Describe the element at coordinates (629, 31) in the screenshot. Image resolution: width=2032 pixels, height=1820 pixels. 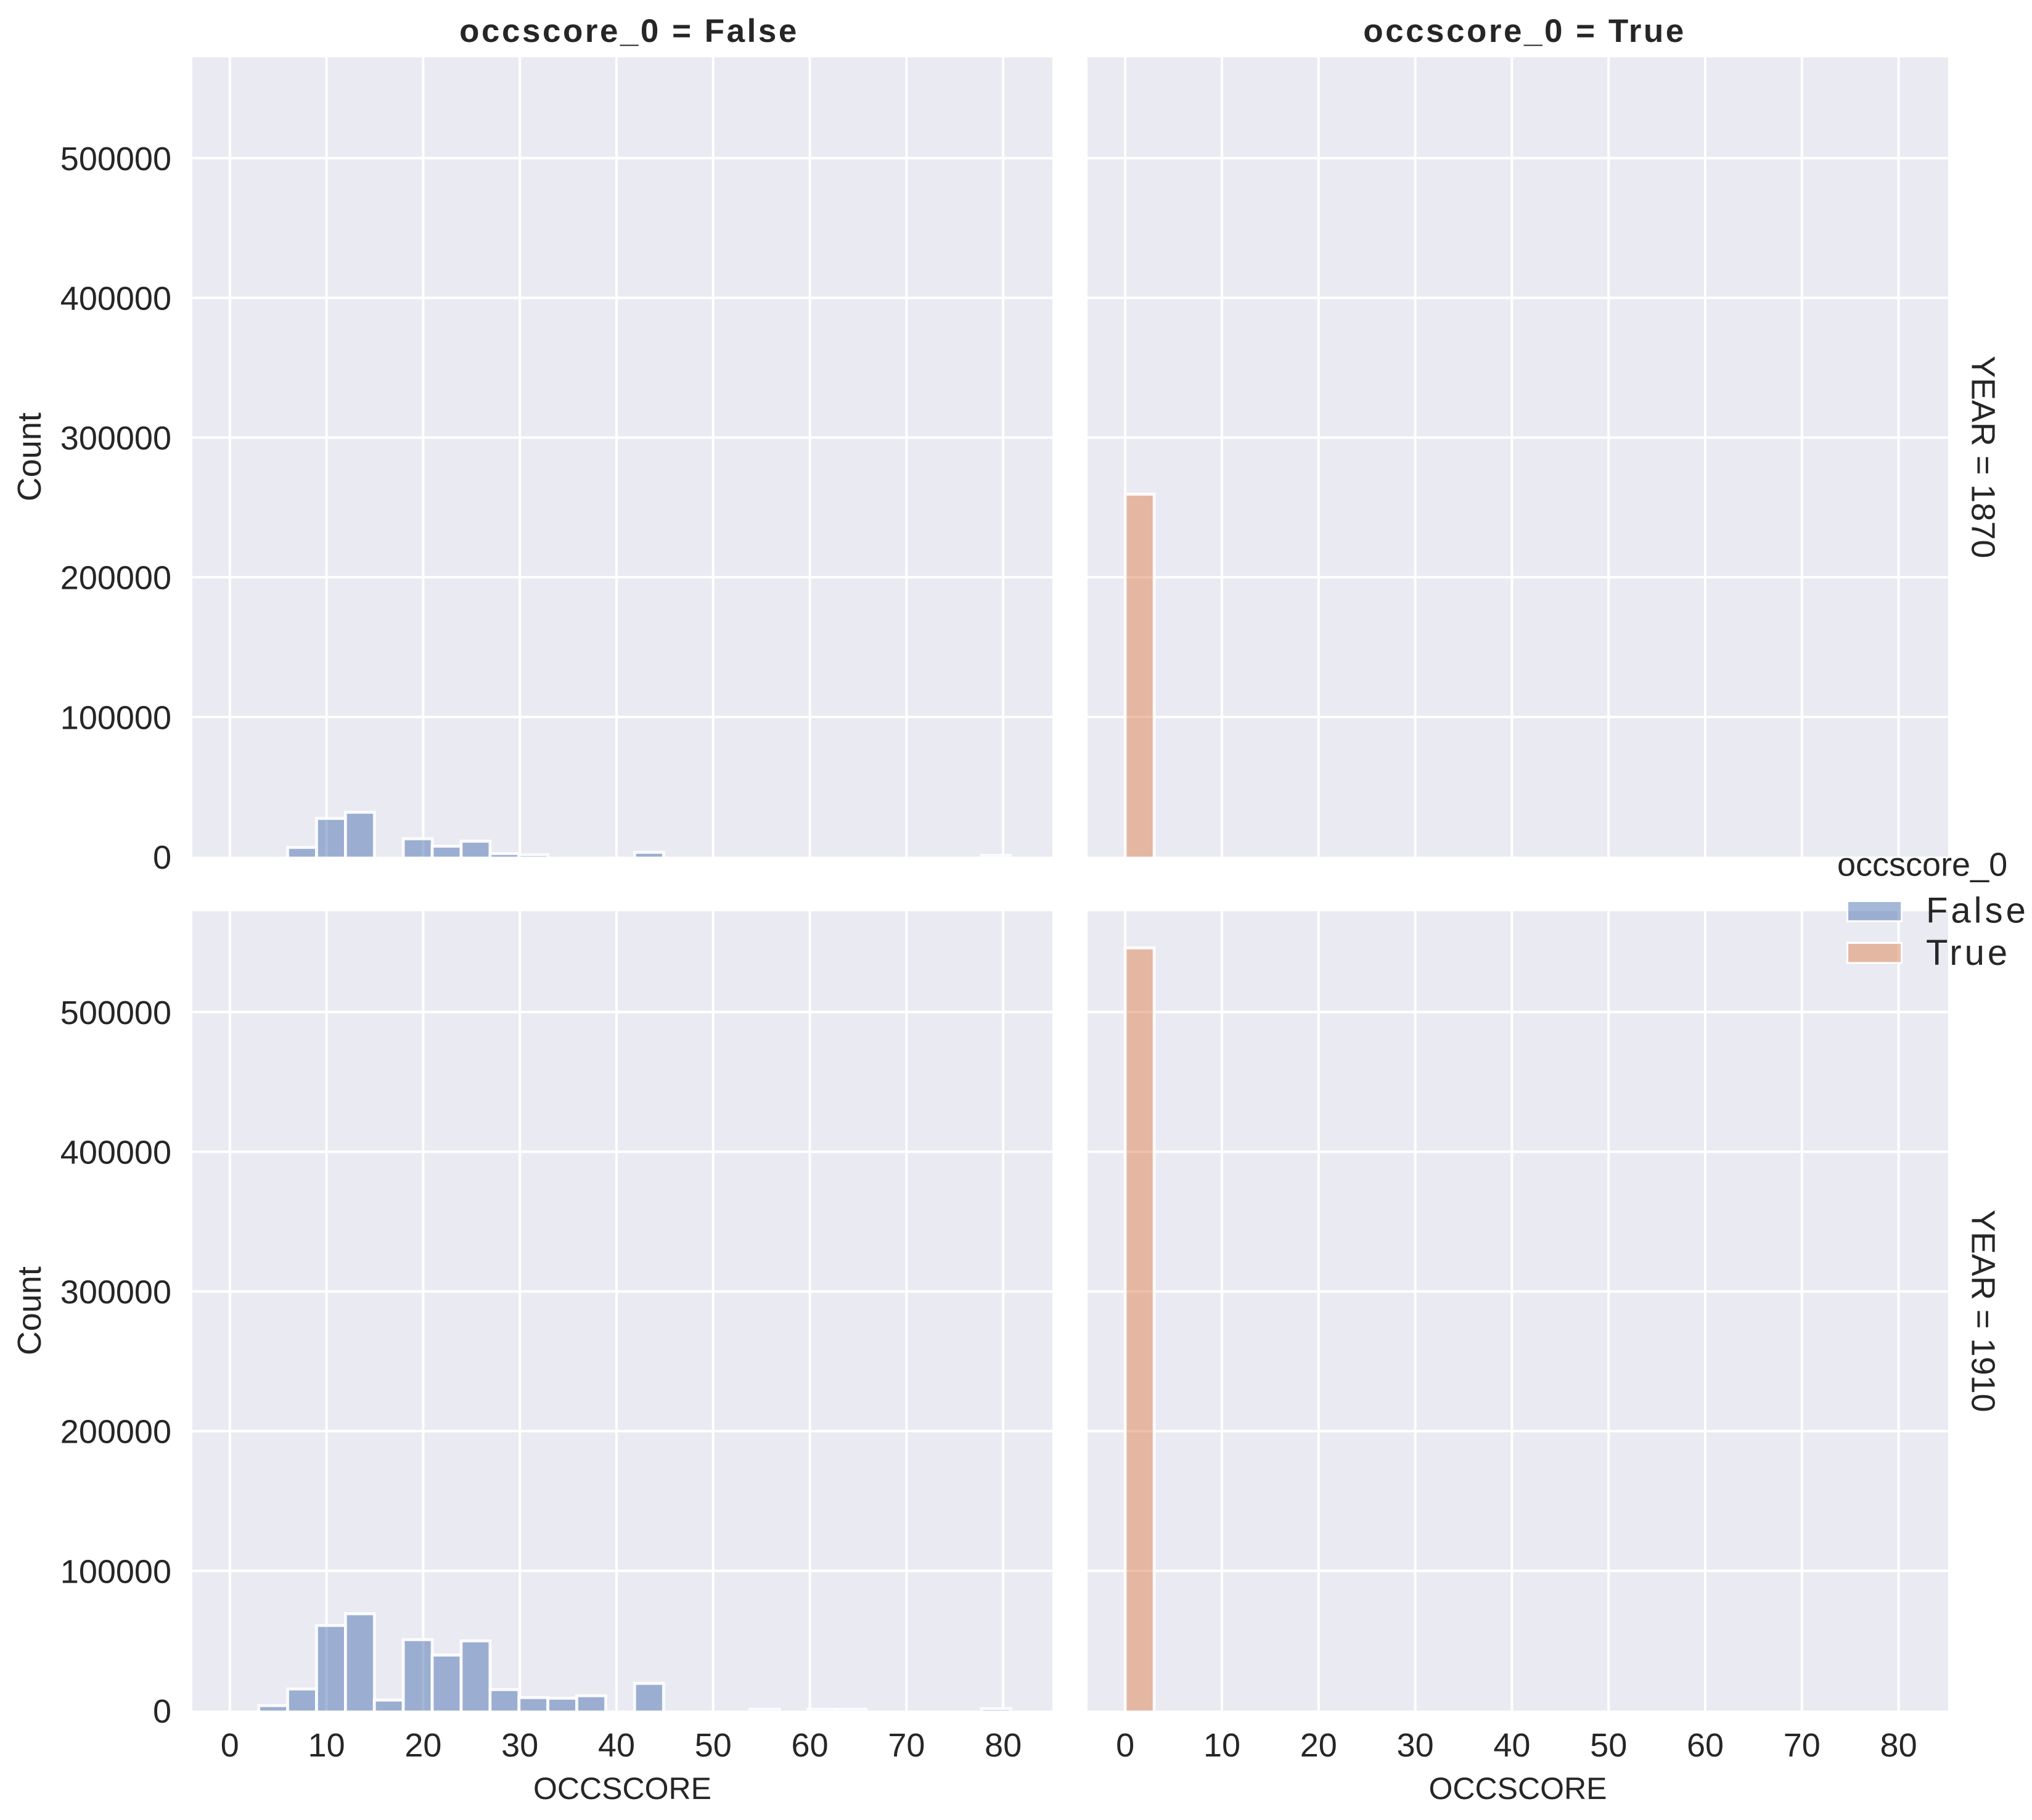
I see `svg-text: occscore_0 = False` at that location.